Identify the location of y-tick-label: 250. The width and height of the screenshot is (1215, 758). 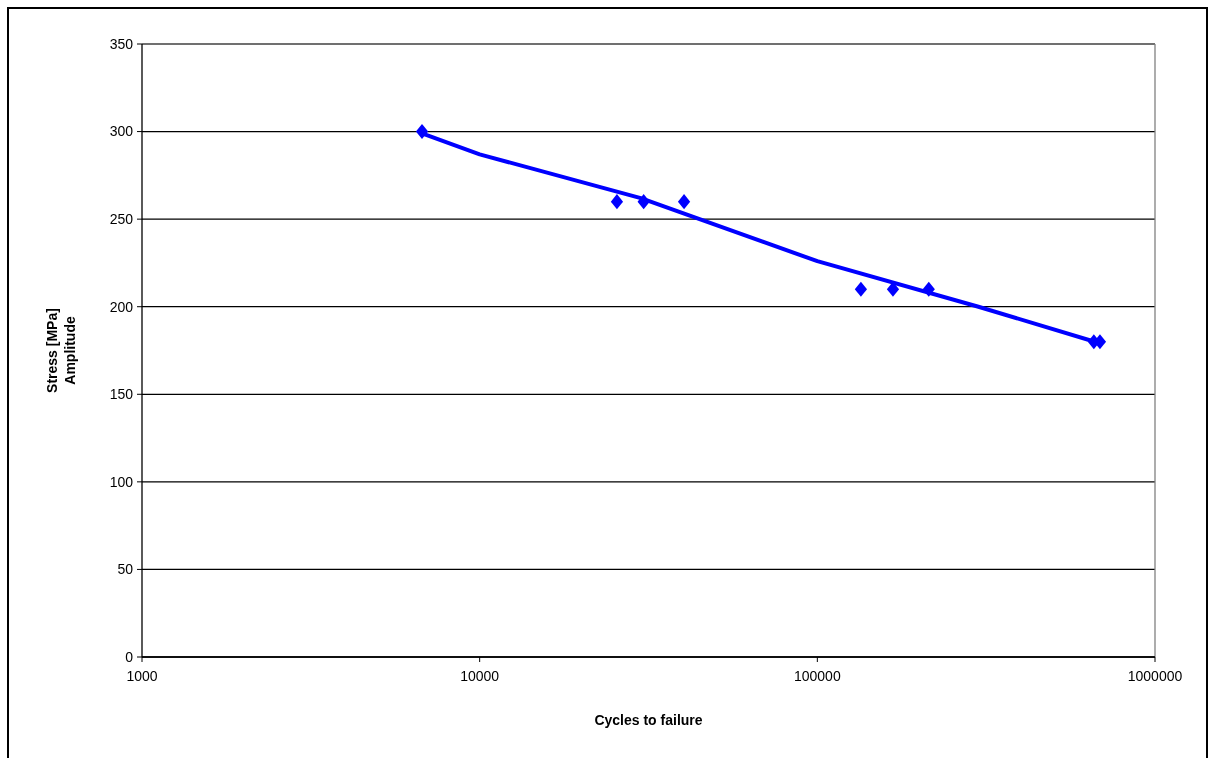
(121, 219).